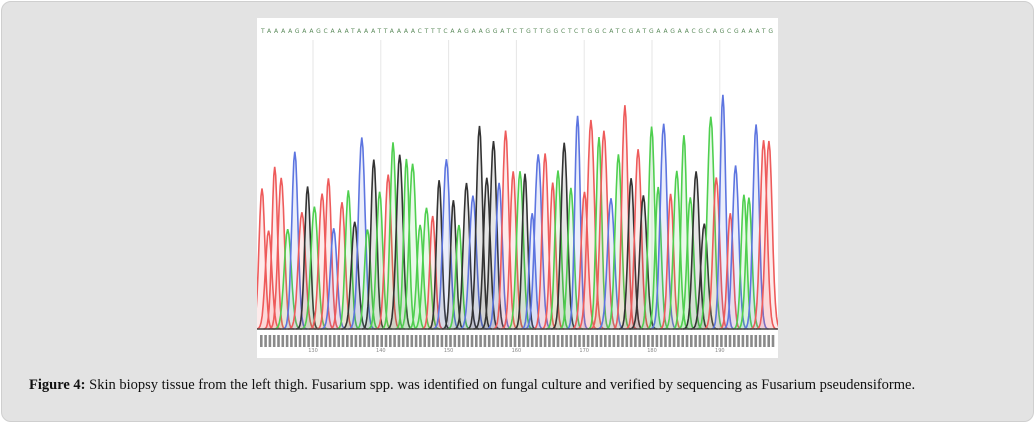  Describe the element at coordinates (517, 341) in the screenshot. I see `scale-bar` at that location.